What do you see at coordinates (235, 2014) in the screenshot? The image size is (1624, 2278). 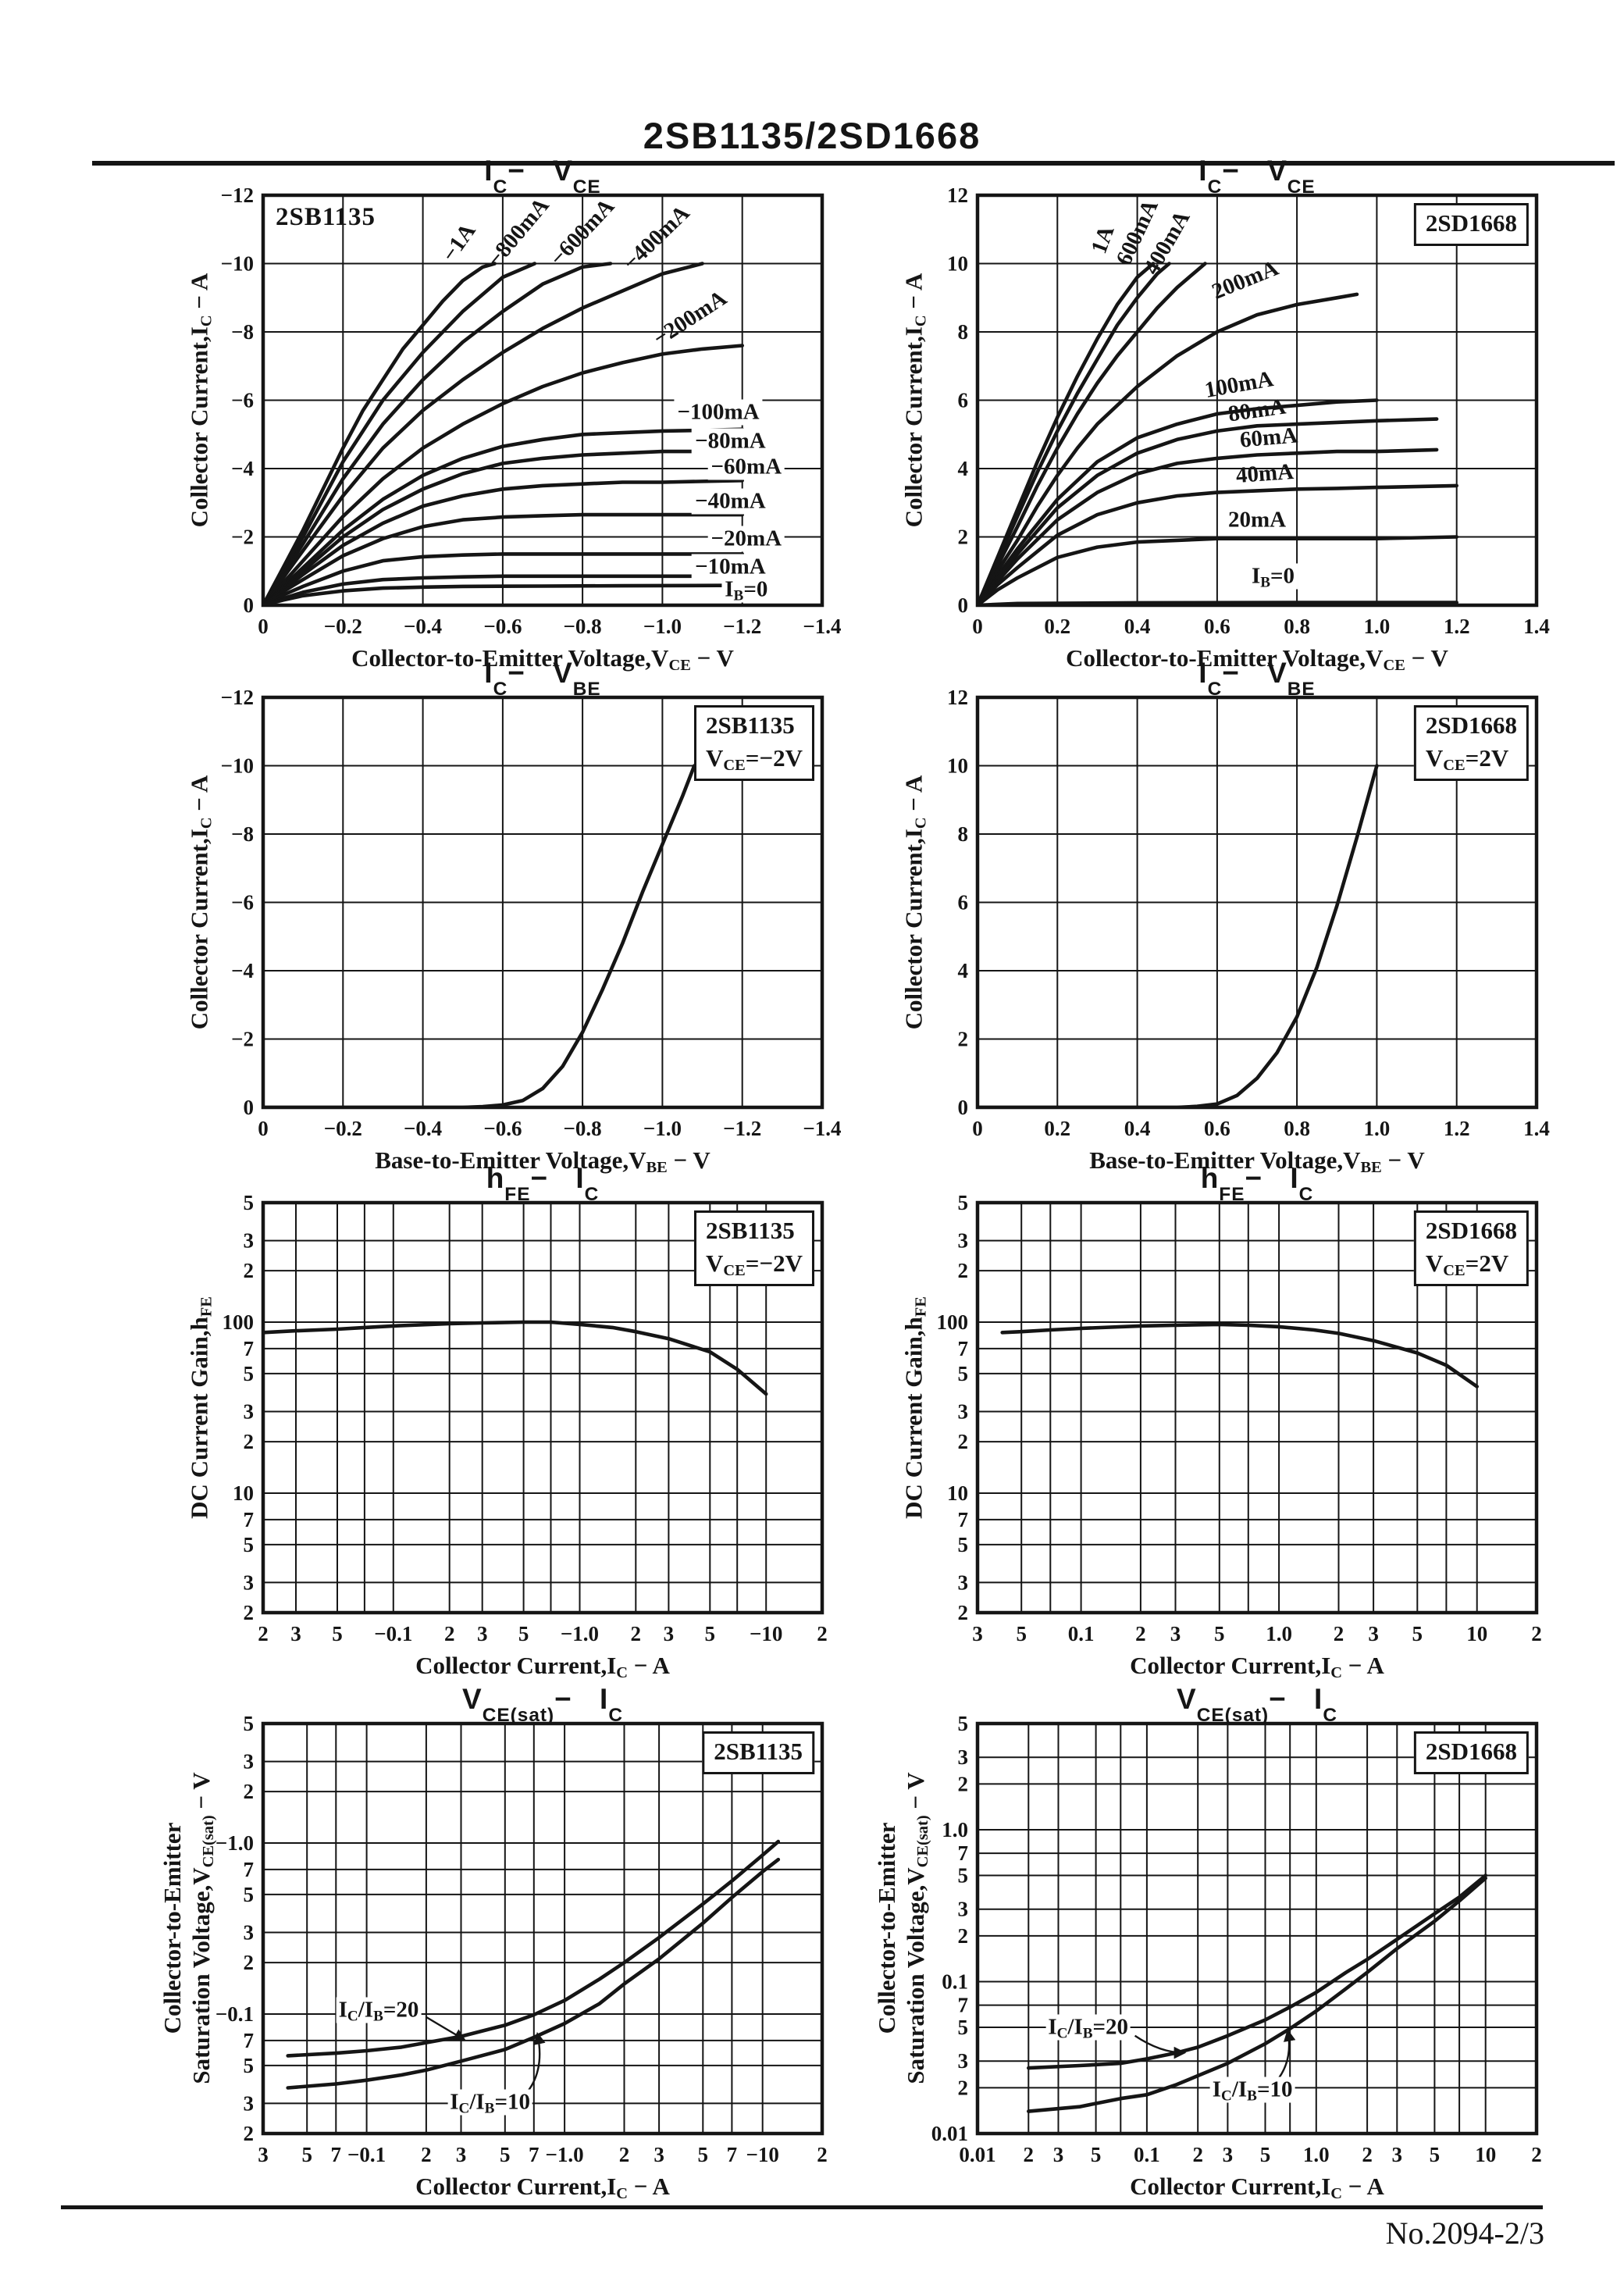 I see `svg-text: −0.1` at bounding box center [235, 2014].